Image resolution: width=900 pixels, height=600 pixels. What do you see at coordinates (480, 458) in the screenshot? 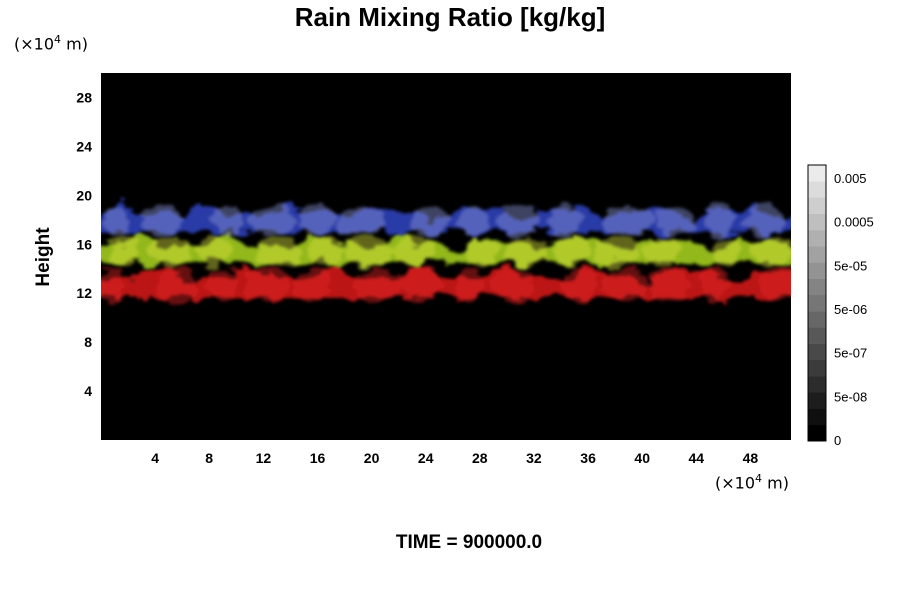
I see `x-tick-label: 28` at bounding box center [480, 458].